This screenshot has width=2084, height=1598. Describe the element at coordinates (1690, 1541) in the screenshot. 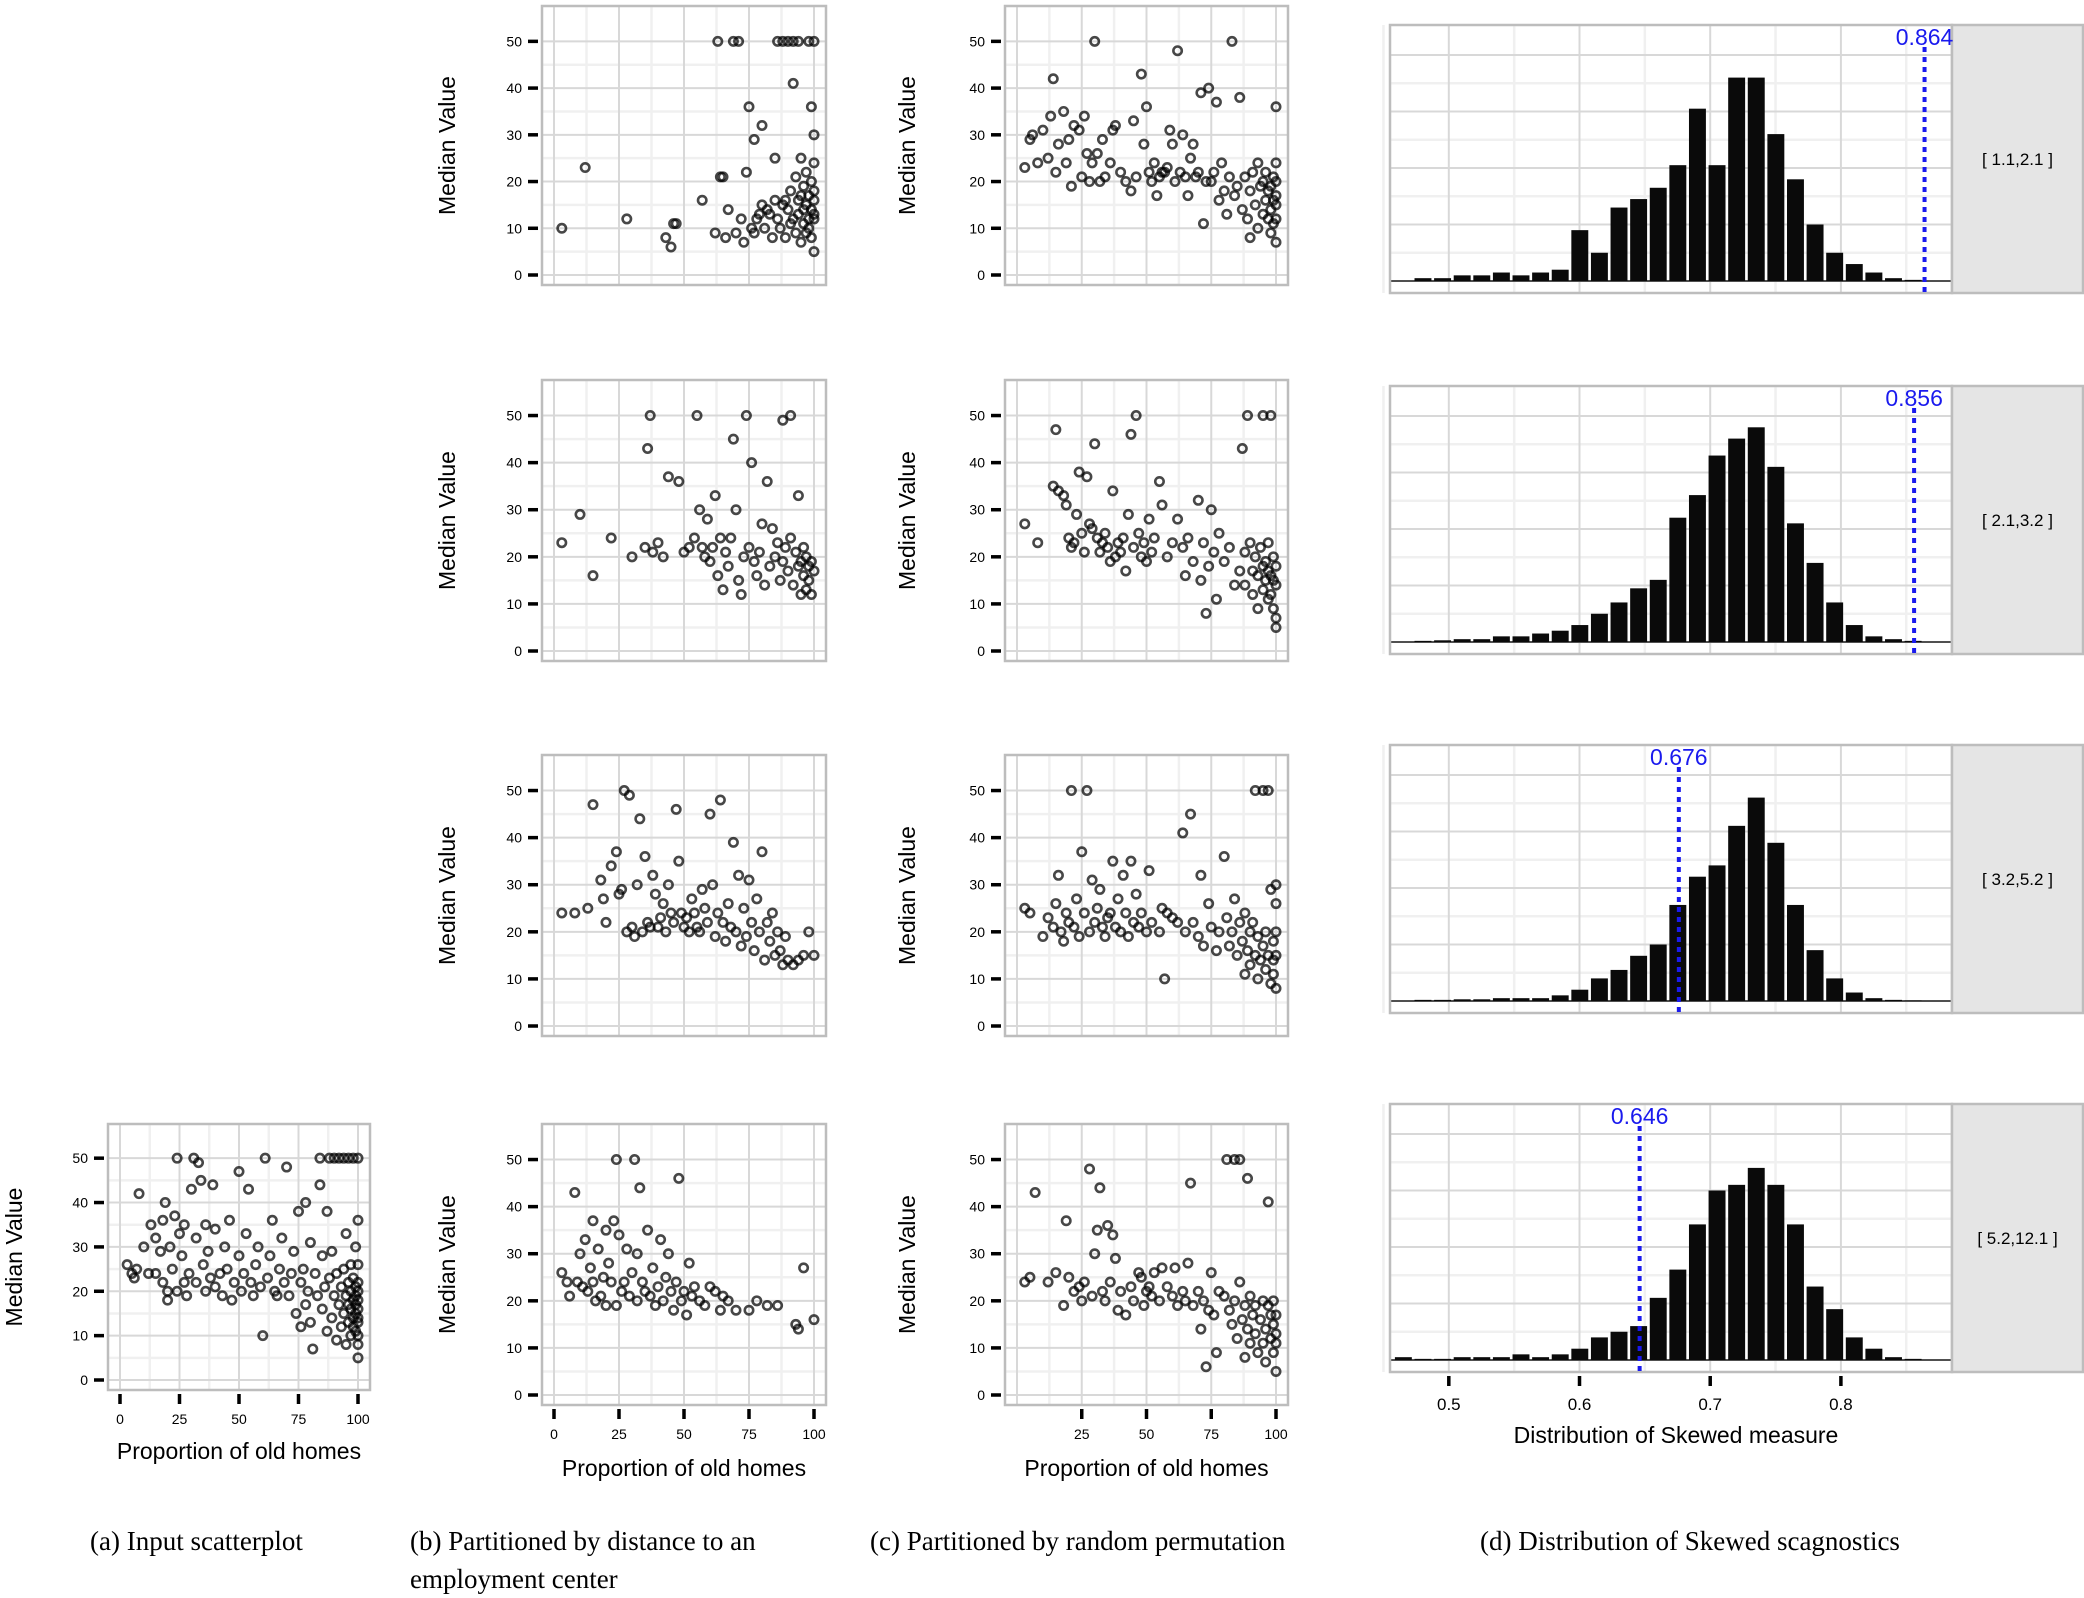

I see `caption-d: (d) Distribution of Skewed scagnostics` at that location.